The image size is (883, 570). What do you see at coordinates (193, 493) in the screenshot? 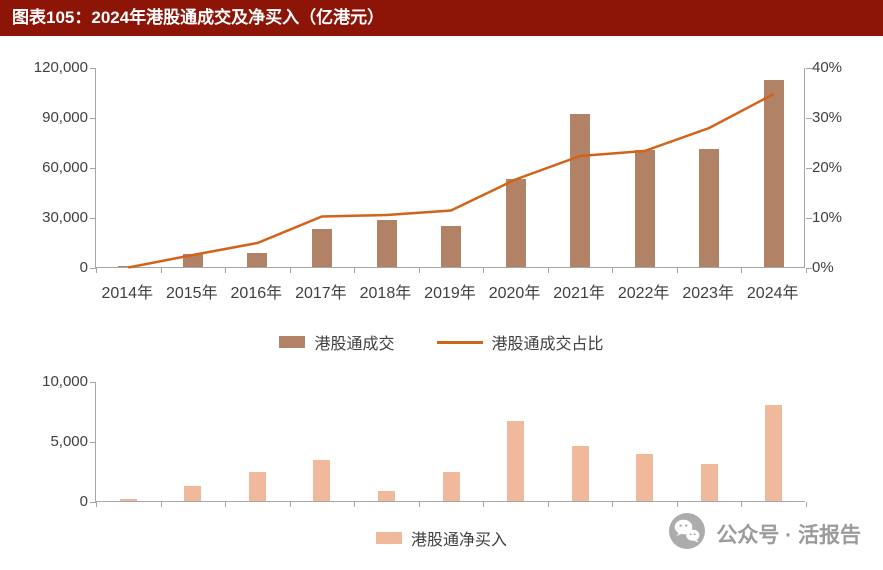
I see `bar-2015年` at bounding box center [193, 493].